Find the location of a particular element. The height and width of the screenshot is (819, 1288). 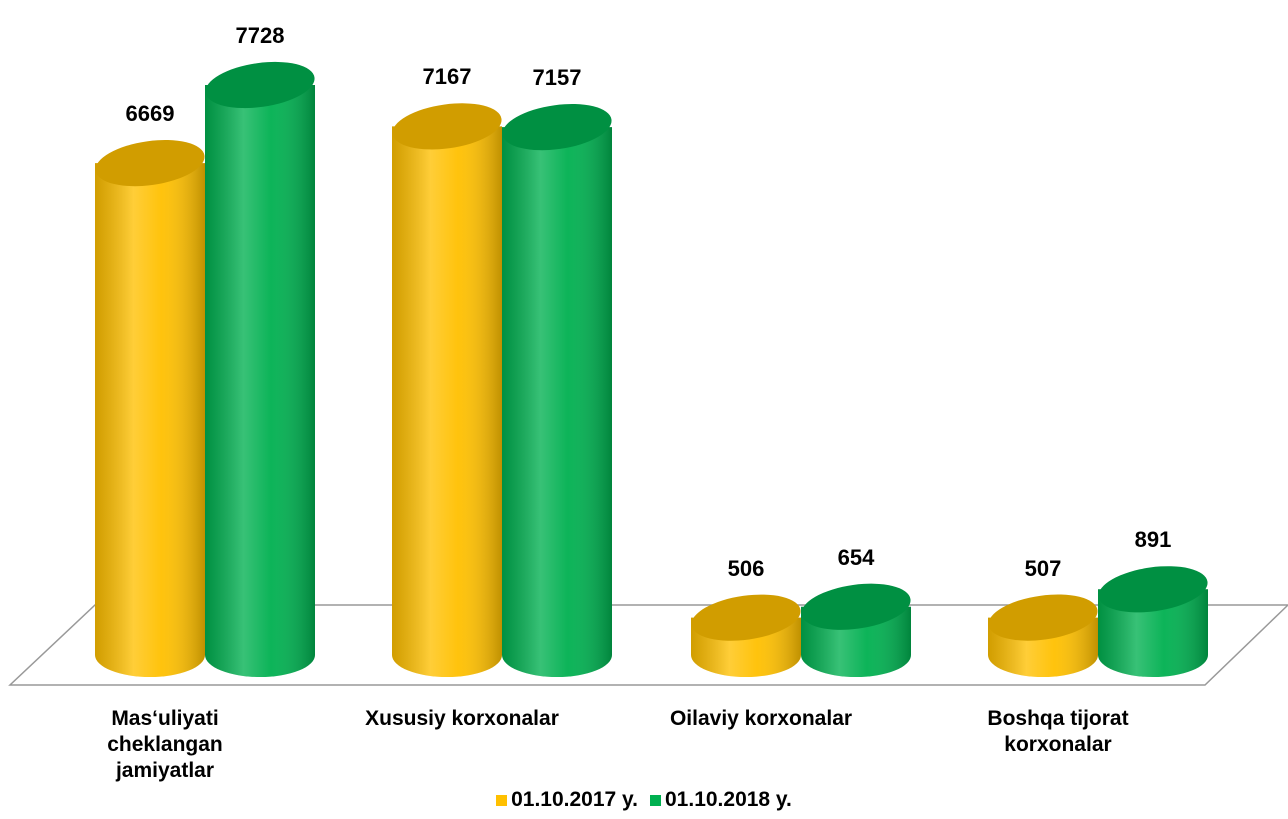

data-label: 506 is located at coordinates (746, 568).